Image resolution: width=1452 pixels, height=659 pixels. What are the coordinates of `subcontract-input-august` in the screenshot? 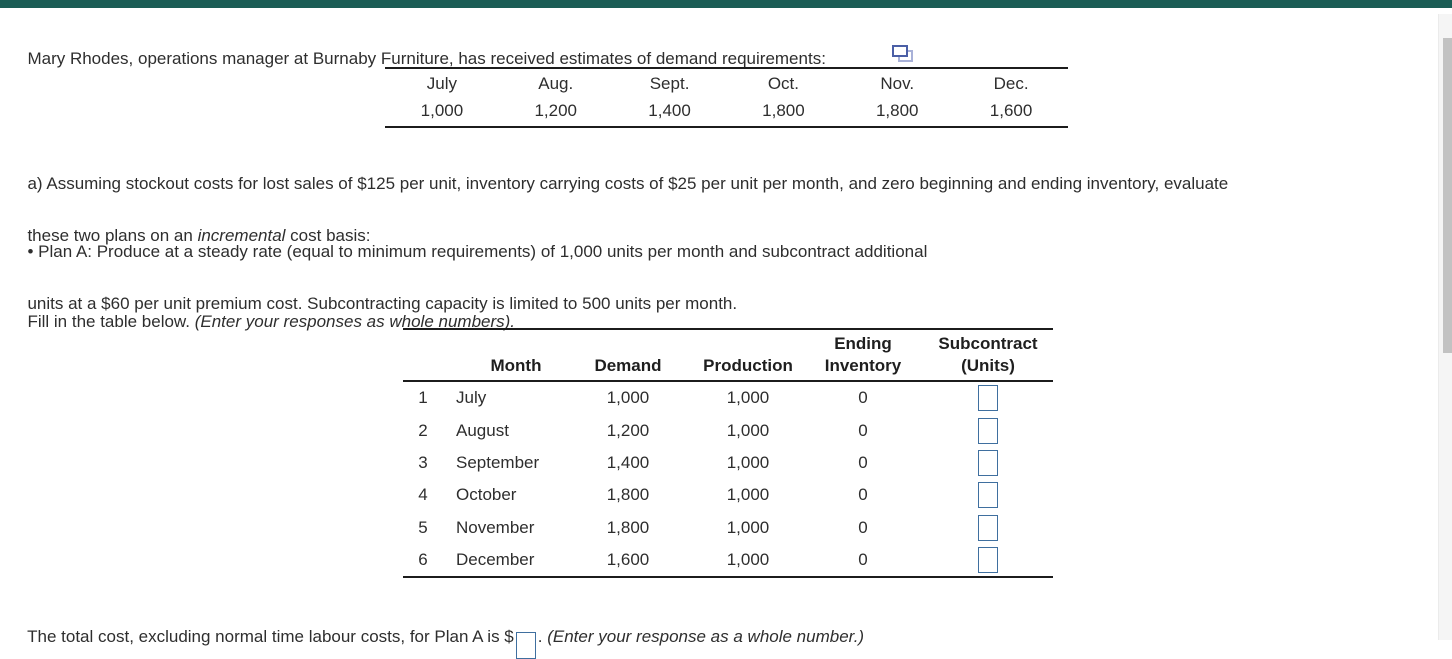 It's located at (988, 430).